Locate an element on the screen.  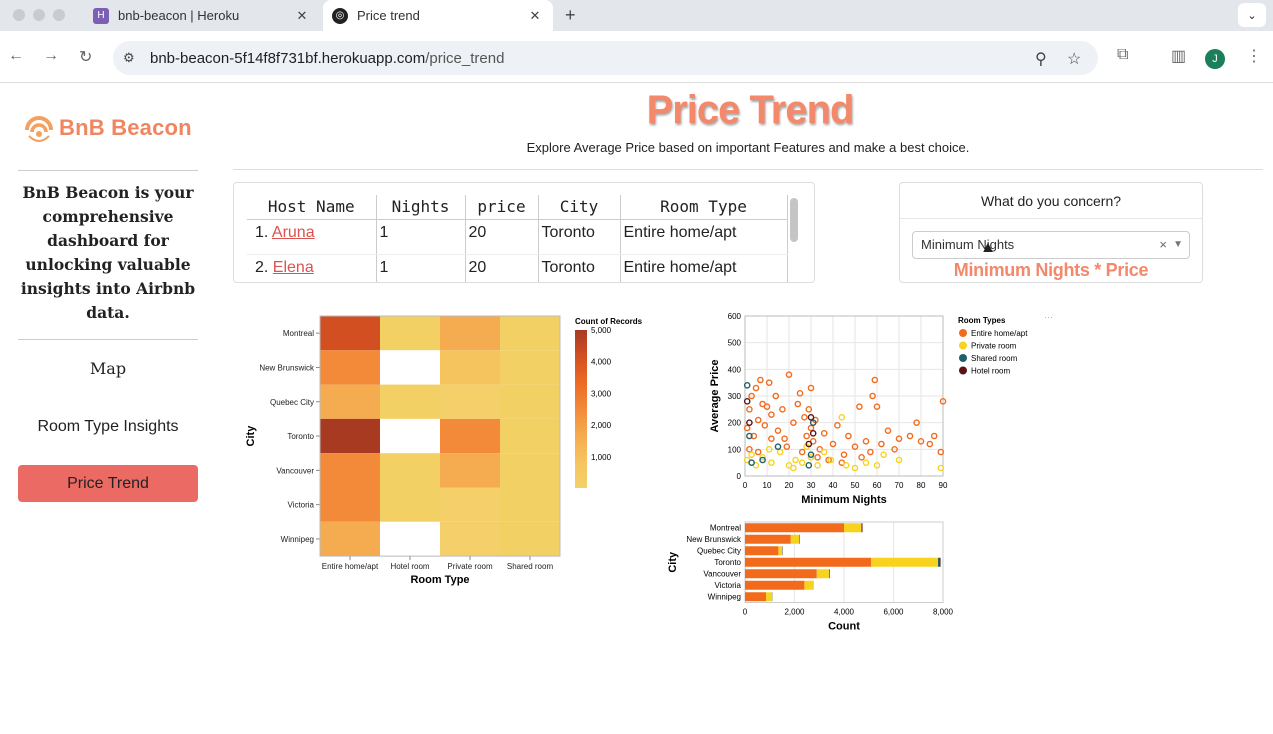
x-tick-label: 80 is located at coordinates (921, 485).